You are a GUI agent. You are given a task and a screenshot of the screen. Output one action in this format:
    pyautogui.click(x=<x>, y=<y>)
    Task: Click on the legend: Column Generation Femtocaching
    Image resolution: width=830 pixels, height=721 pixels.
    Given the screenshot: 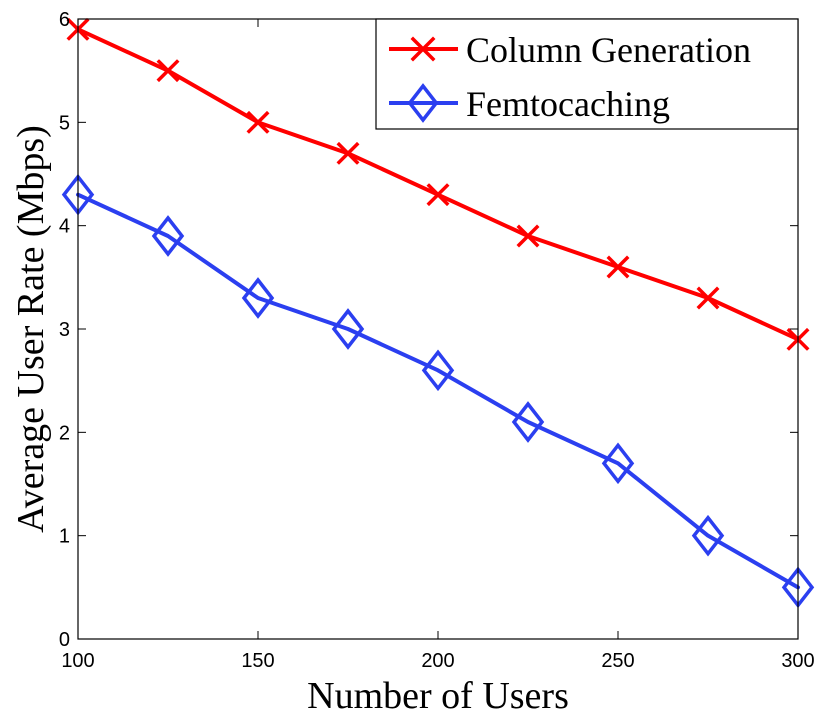 What is the action you would take?
    pyautogui.click(x=587, y=74)
    